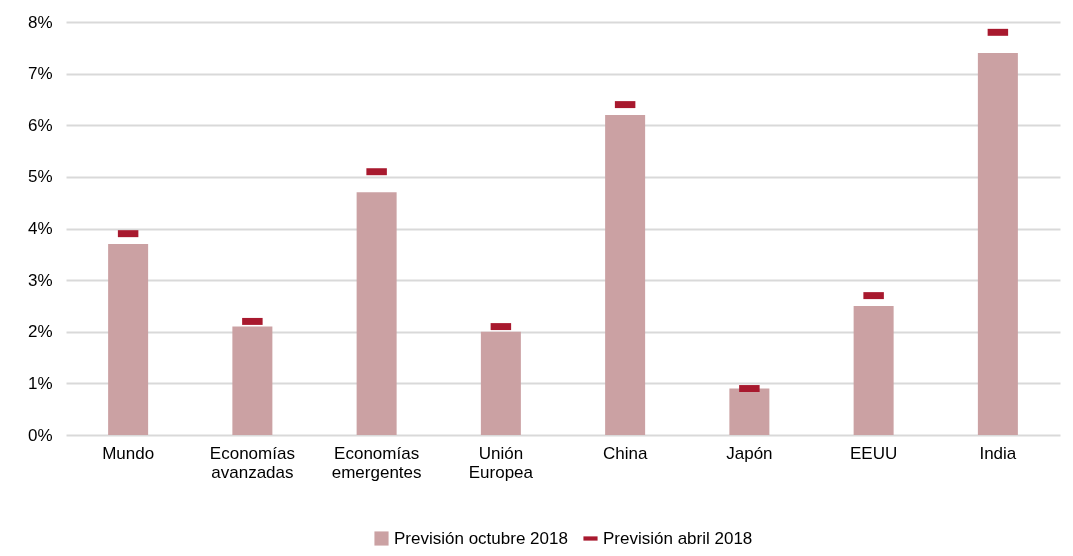 Image resolution: width=1073 pixels, height=556 pixels. Describe the element at coordinates (40, 228) in the screenshot. I see `y-tick-label: 4%` at that location.